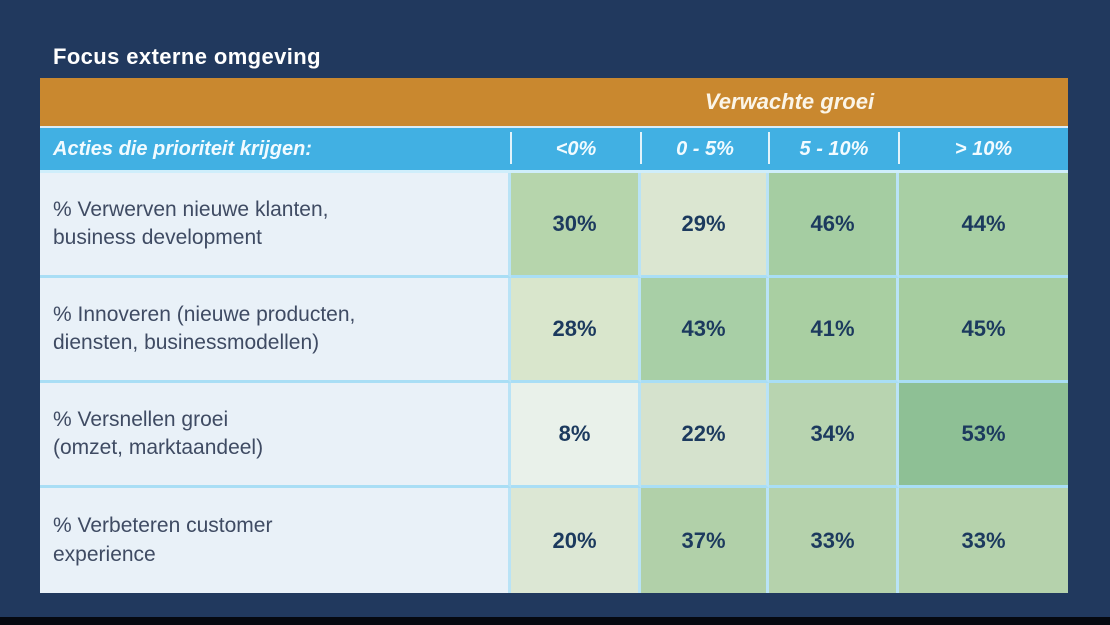  I want to click on value-cell: 46%, so click(834, 225).